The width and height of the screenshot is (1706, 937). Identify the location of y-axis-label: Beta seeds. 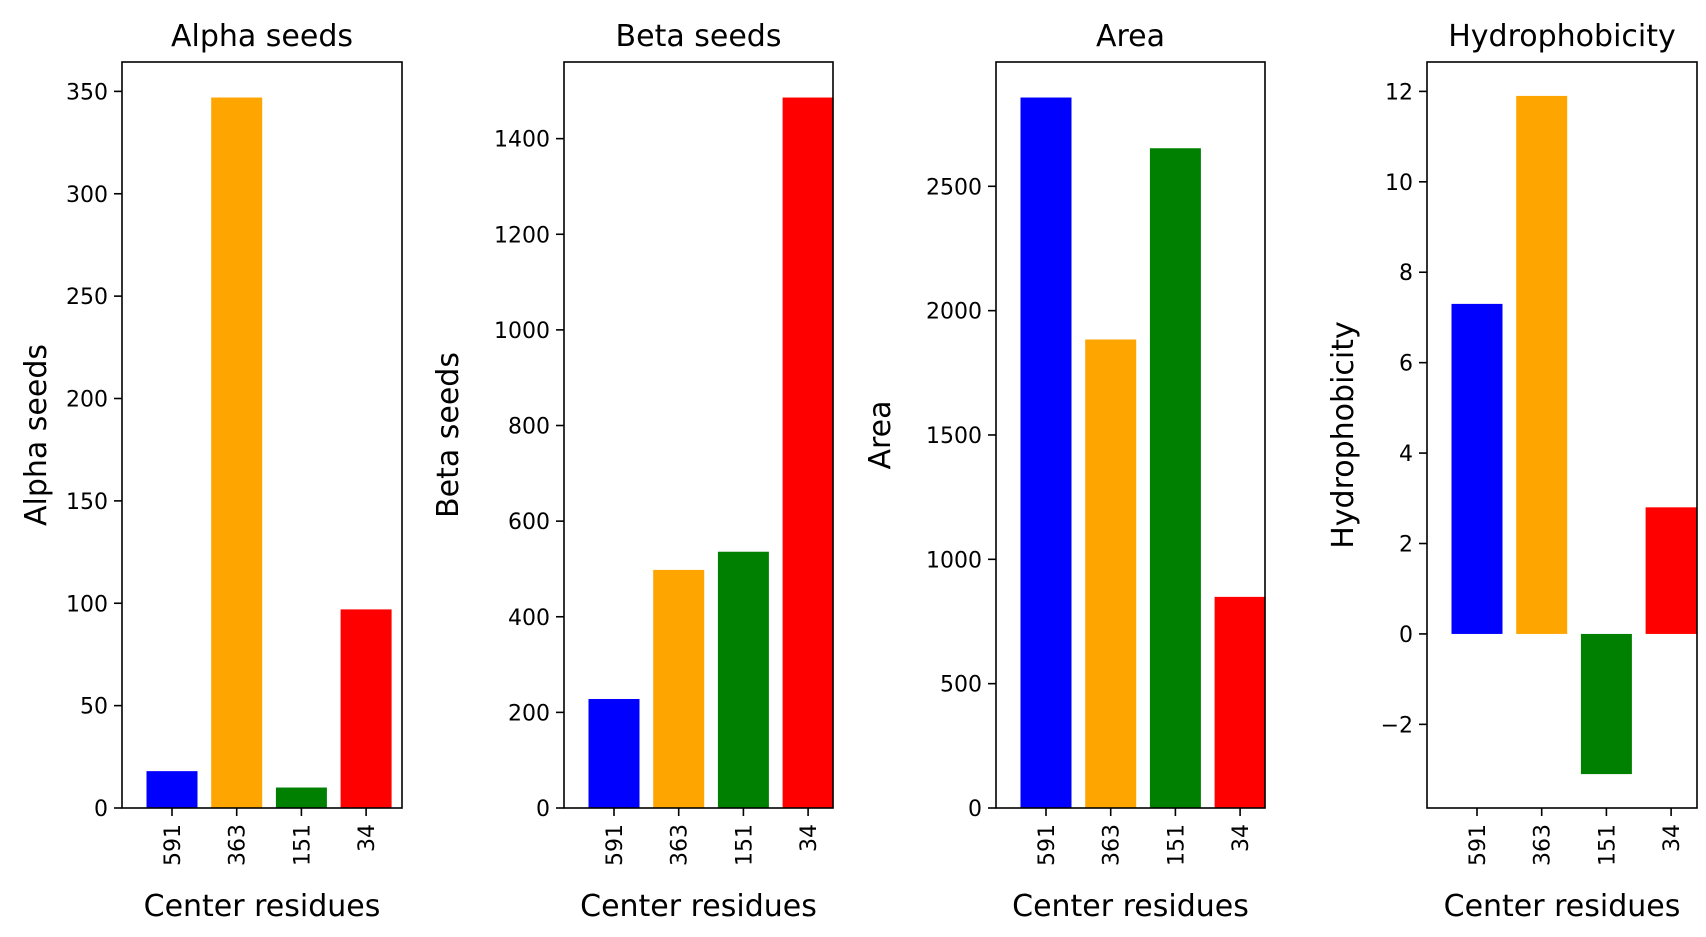
(448, 435).